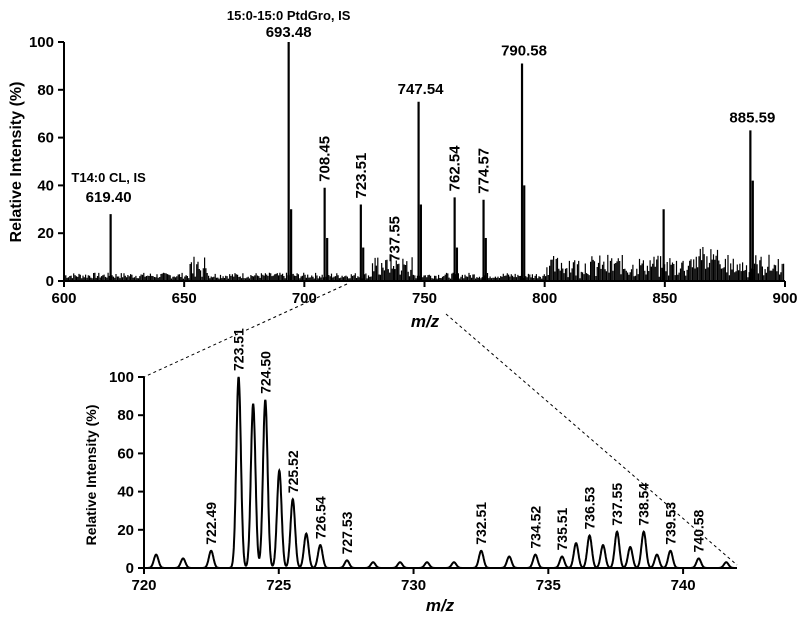 The height and width of the screenshot is (623, 800). What do you see at coordinates (45, 90) in the screenshot?
I see `top-y-tick-label: 80` at bounding box center [45, 90].